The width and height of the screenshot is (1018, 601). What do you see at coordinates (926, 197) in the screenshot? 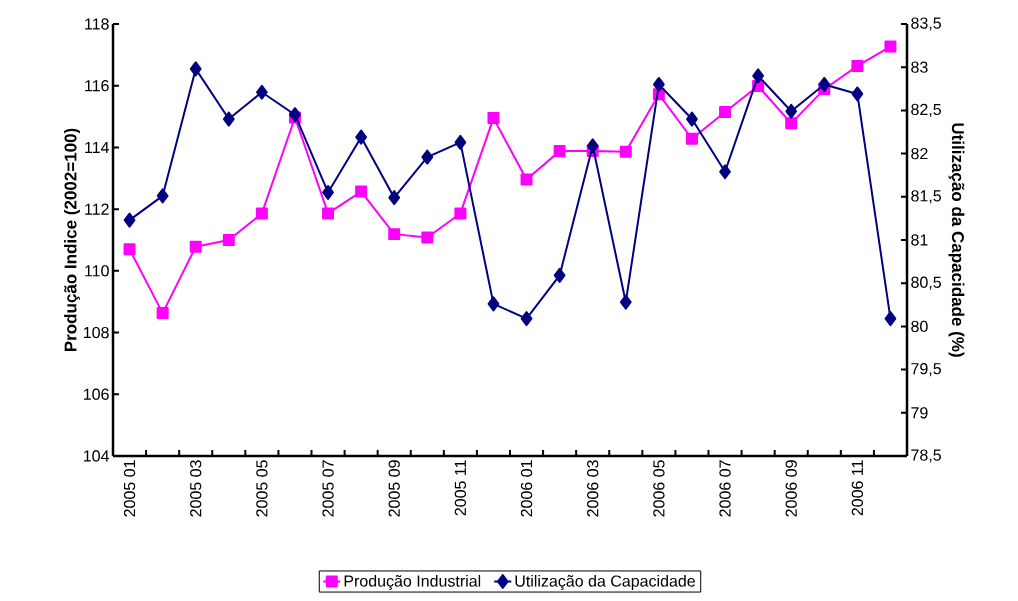
I see `y2-tick-label: 81,5` at bounding box center [926, 197].